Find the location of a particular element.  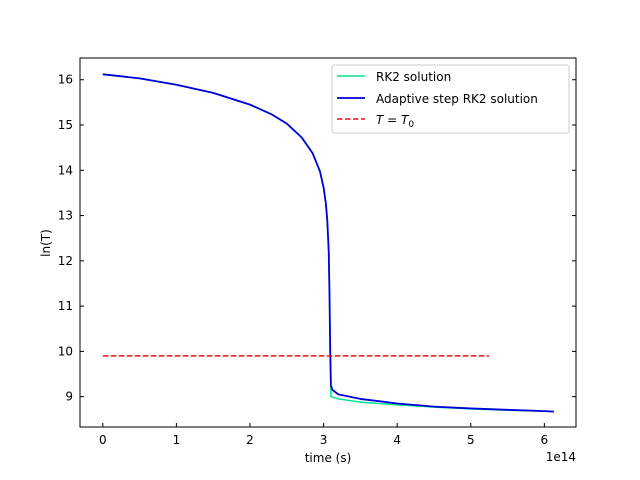

x-tick-label: 3 is located at coordinates (324, 440).